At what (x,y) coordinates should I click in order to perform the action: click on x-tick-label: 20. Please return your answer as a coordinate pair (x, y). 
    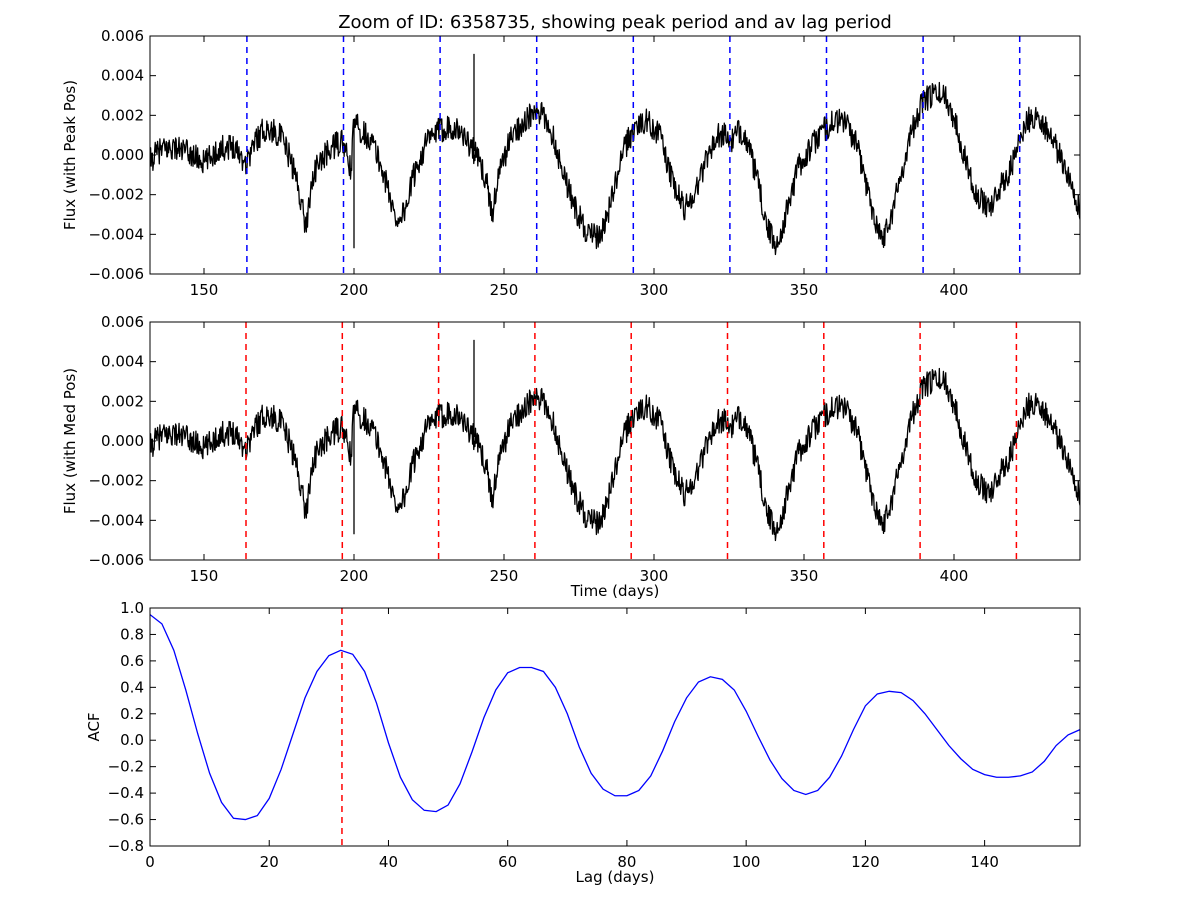
    Looking at the image, I should click on (269, 862).